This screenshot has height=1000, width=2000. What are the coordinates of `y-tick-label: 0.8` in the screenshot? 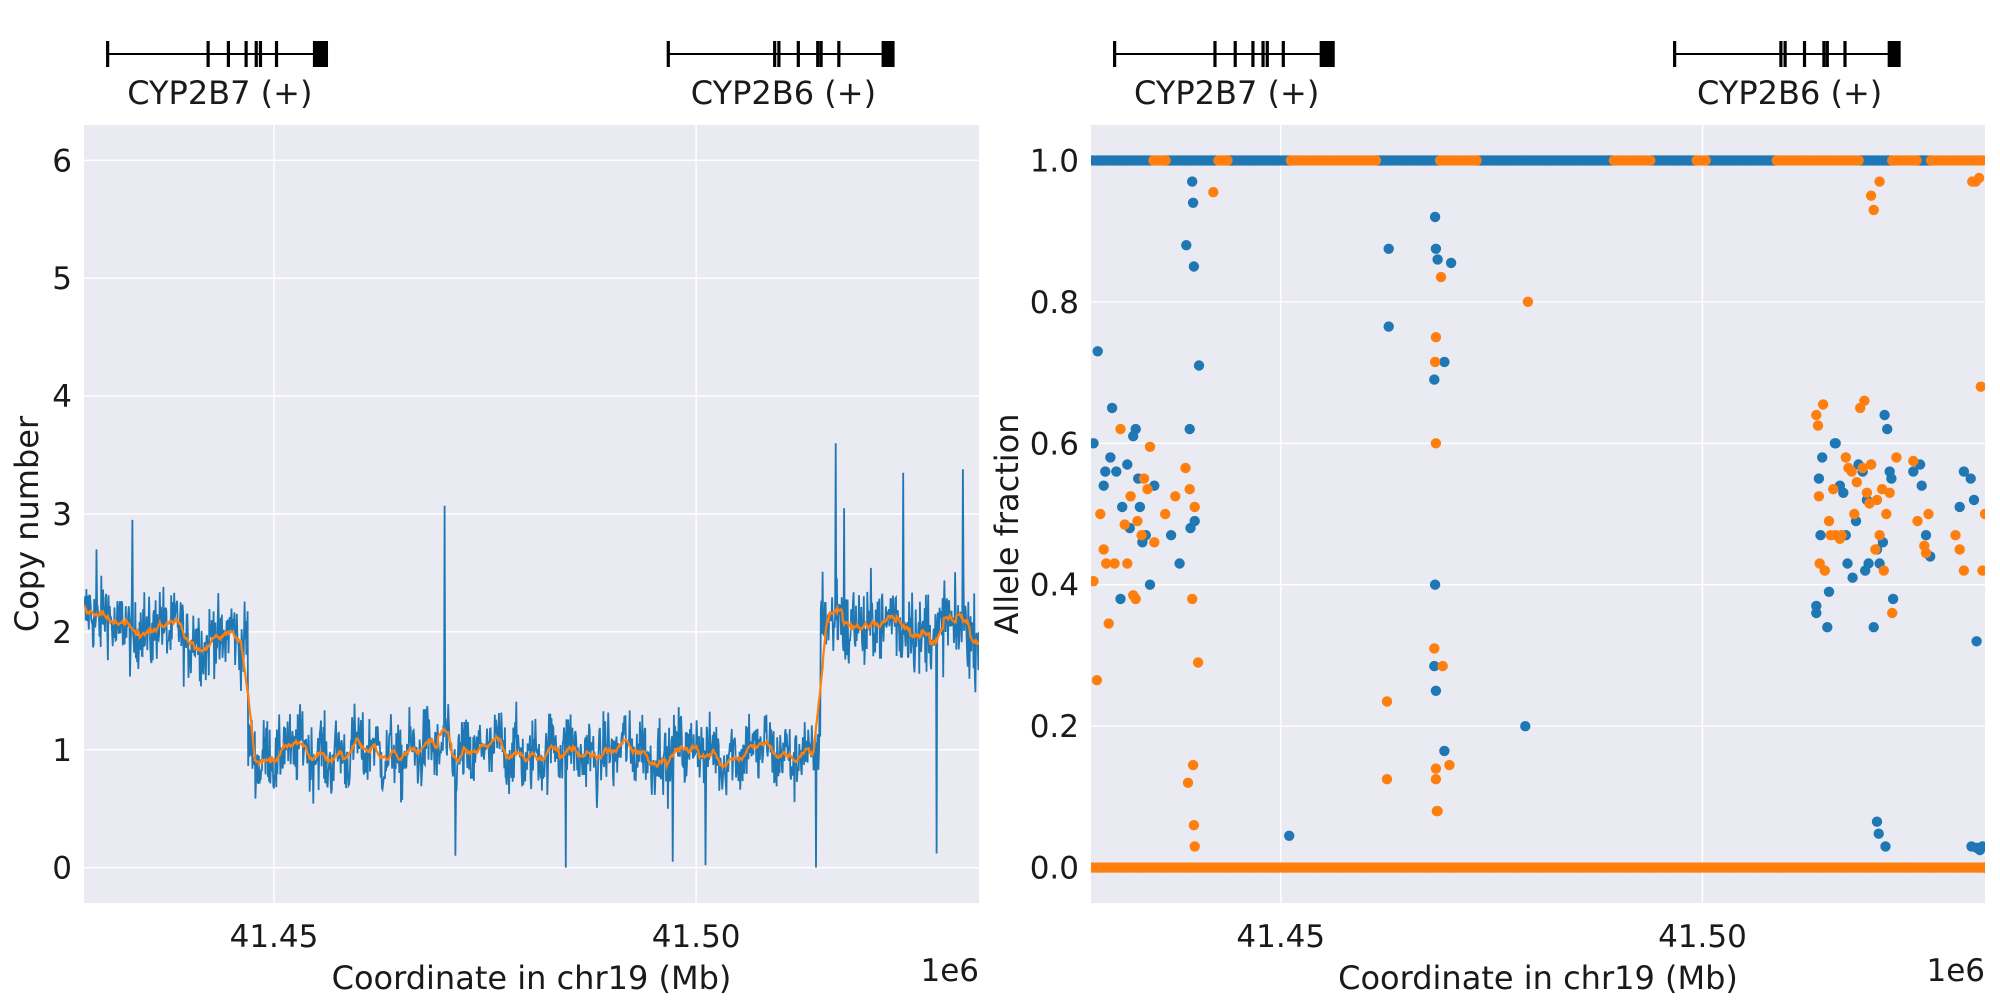 It's located at (1054, 303).